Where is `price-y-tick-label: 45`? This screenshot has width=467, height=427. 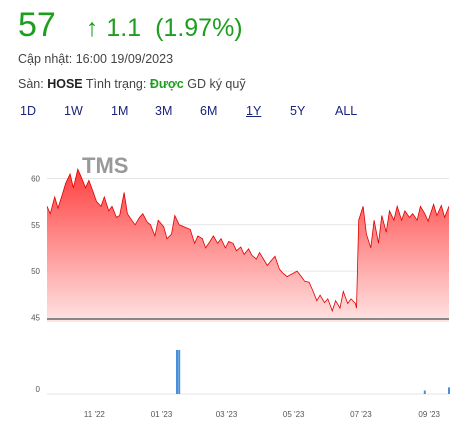
price-y-tick-label: 45 is located at coordinates (35, 317).